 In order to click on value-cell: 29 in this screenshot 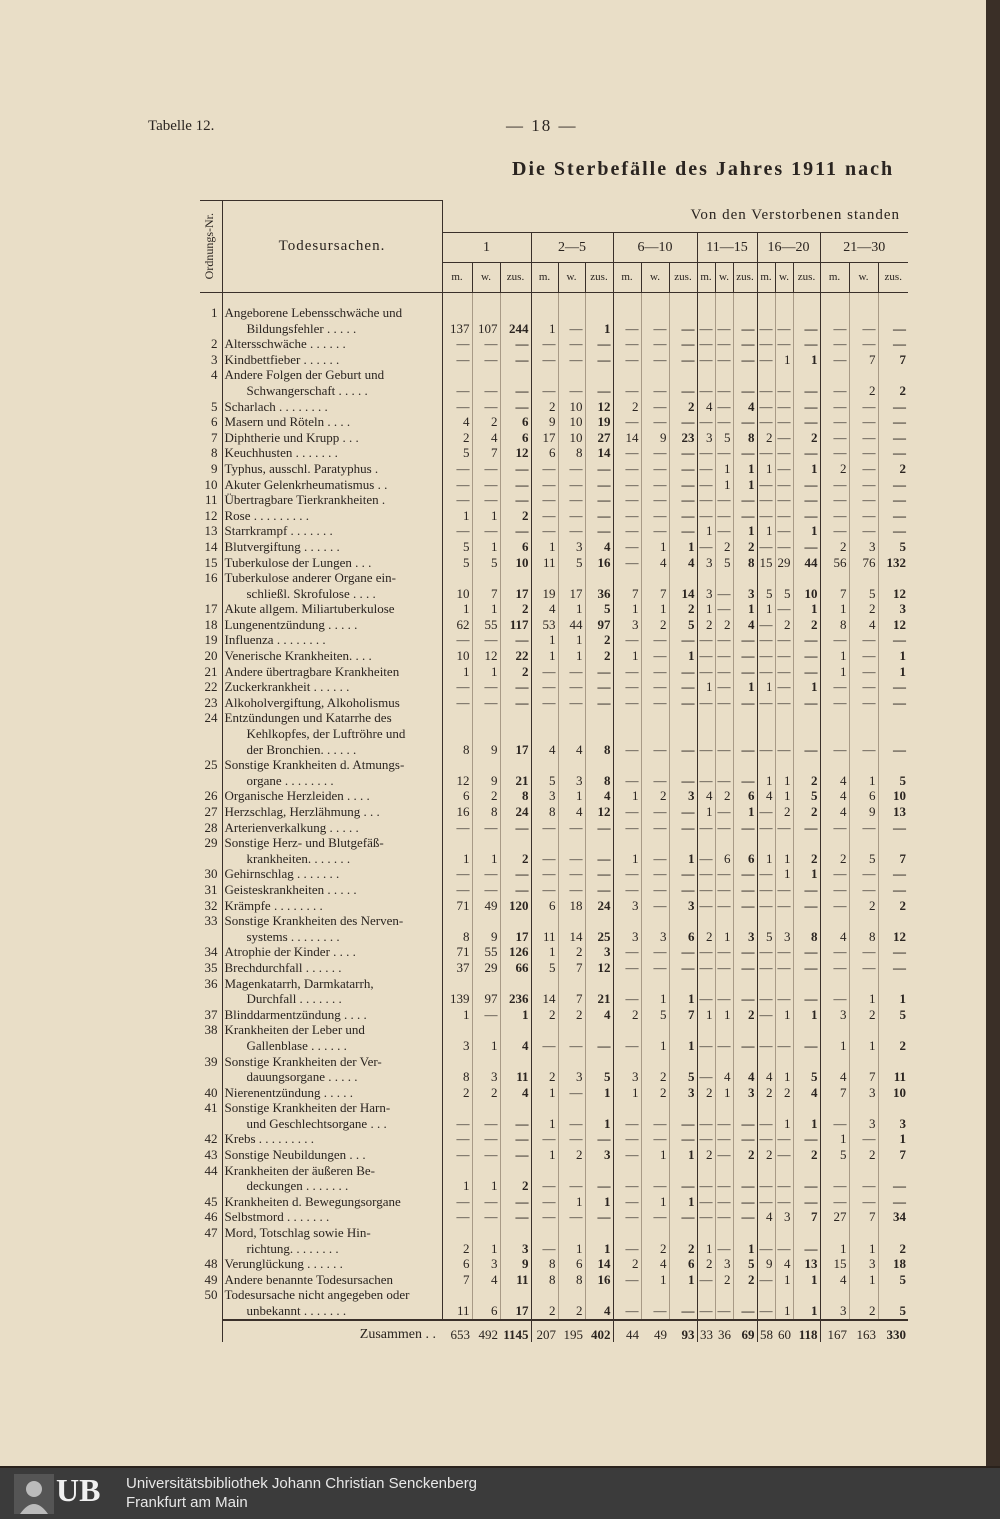, I will do `click(784, 562)`.